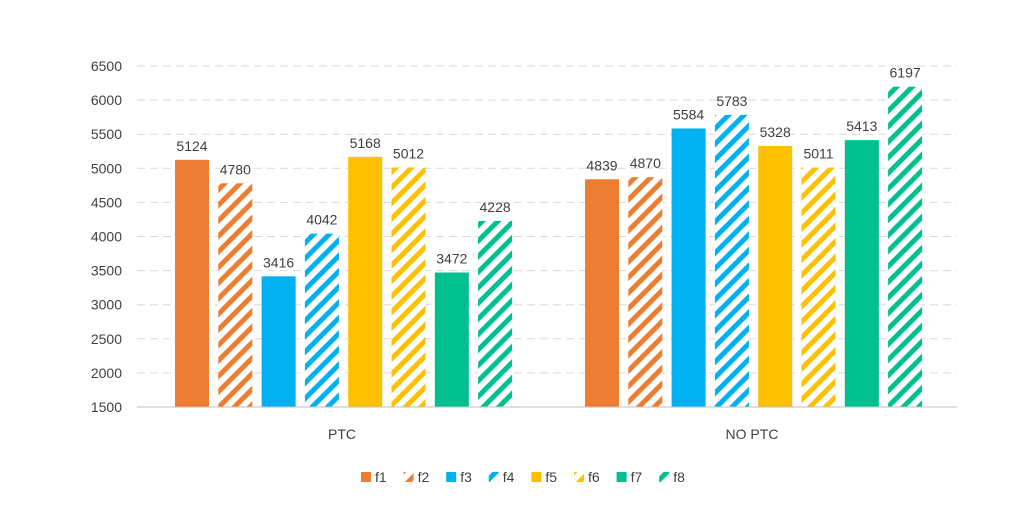 The image size is (1025, 513). I want to click on y-tick-label: 5000, so click(106, 168).